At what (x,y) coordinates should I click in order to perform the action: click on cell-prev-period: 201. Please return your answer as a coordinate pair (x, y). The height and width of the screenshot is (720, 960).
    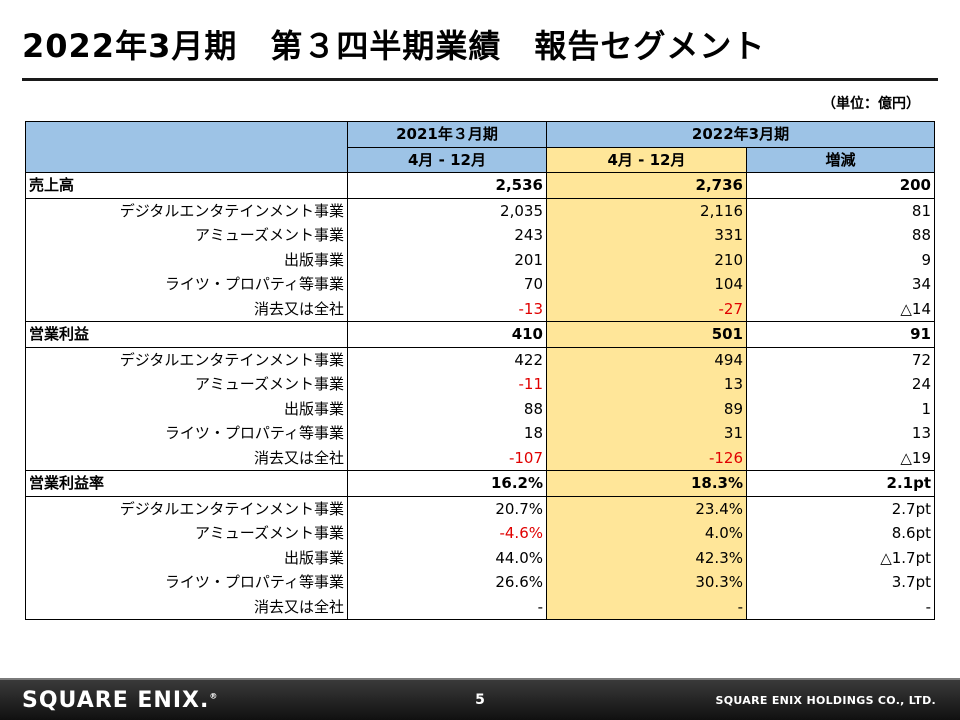
    Looking at the image, I should click on (447, 259).